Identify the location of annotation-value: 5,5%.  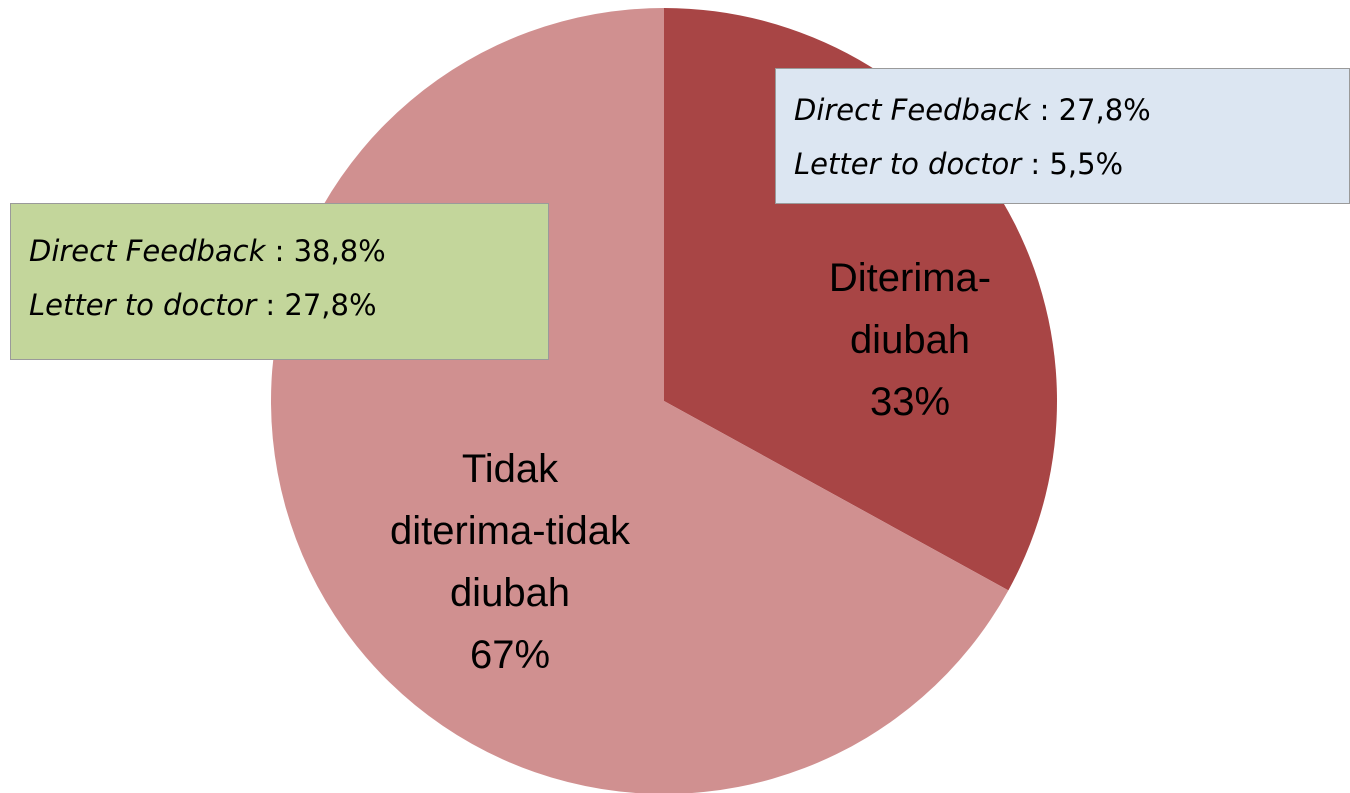
(1086, 164).